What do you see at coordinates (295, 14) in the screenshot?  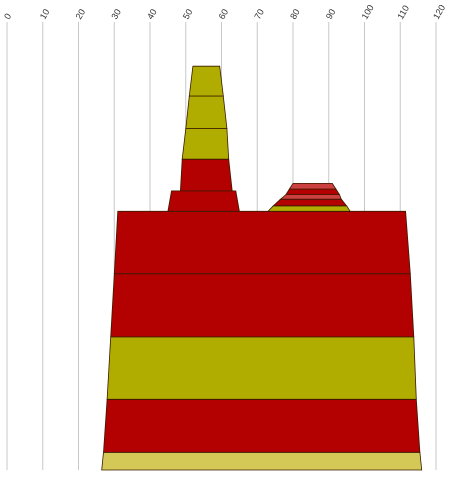 I see `x-tick-label-80: 80` at bounding box center [295, 14].